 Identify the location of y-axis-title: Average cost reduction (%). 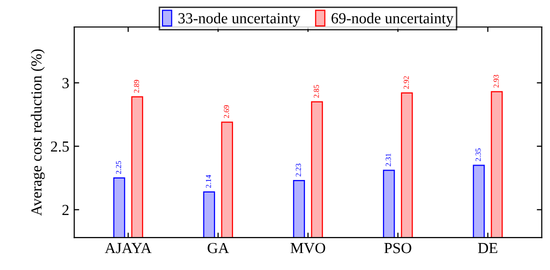
(37, 132).